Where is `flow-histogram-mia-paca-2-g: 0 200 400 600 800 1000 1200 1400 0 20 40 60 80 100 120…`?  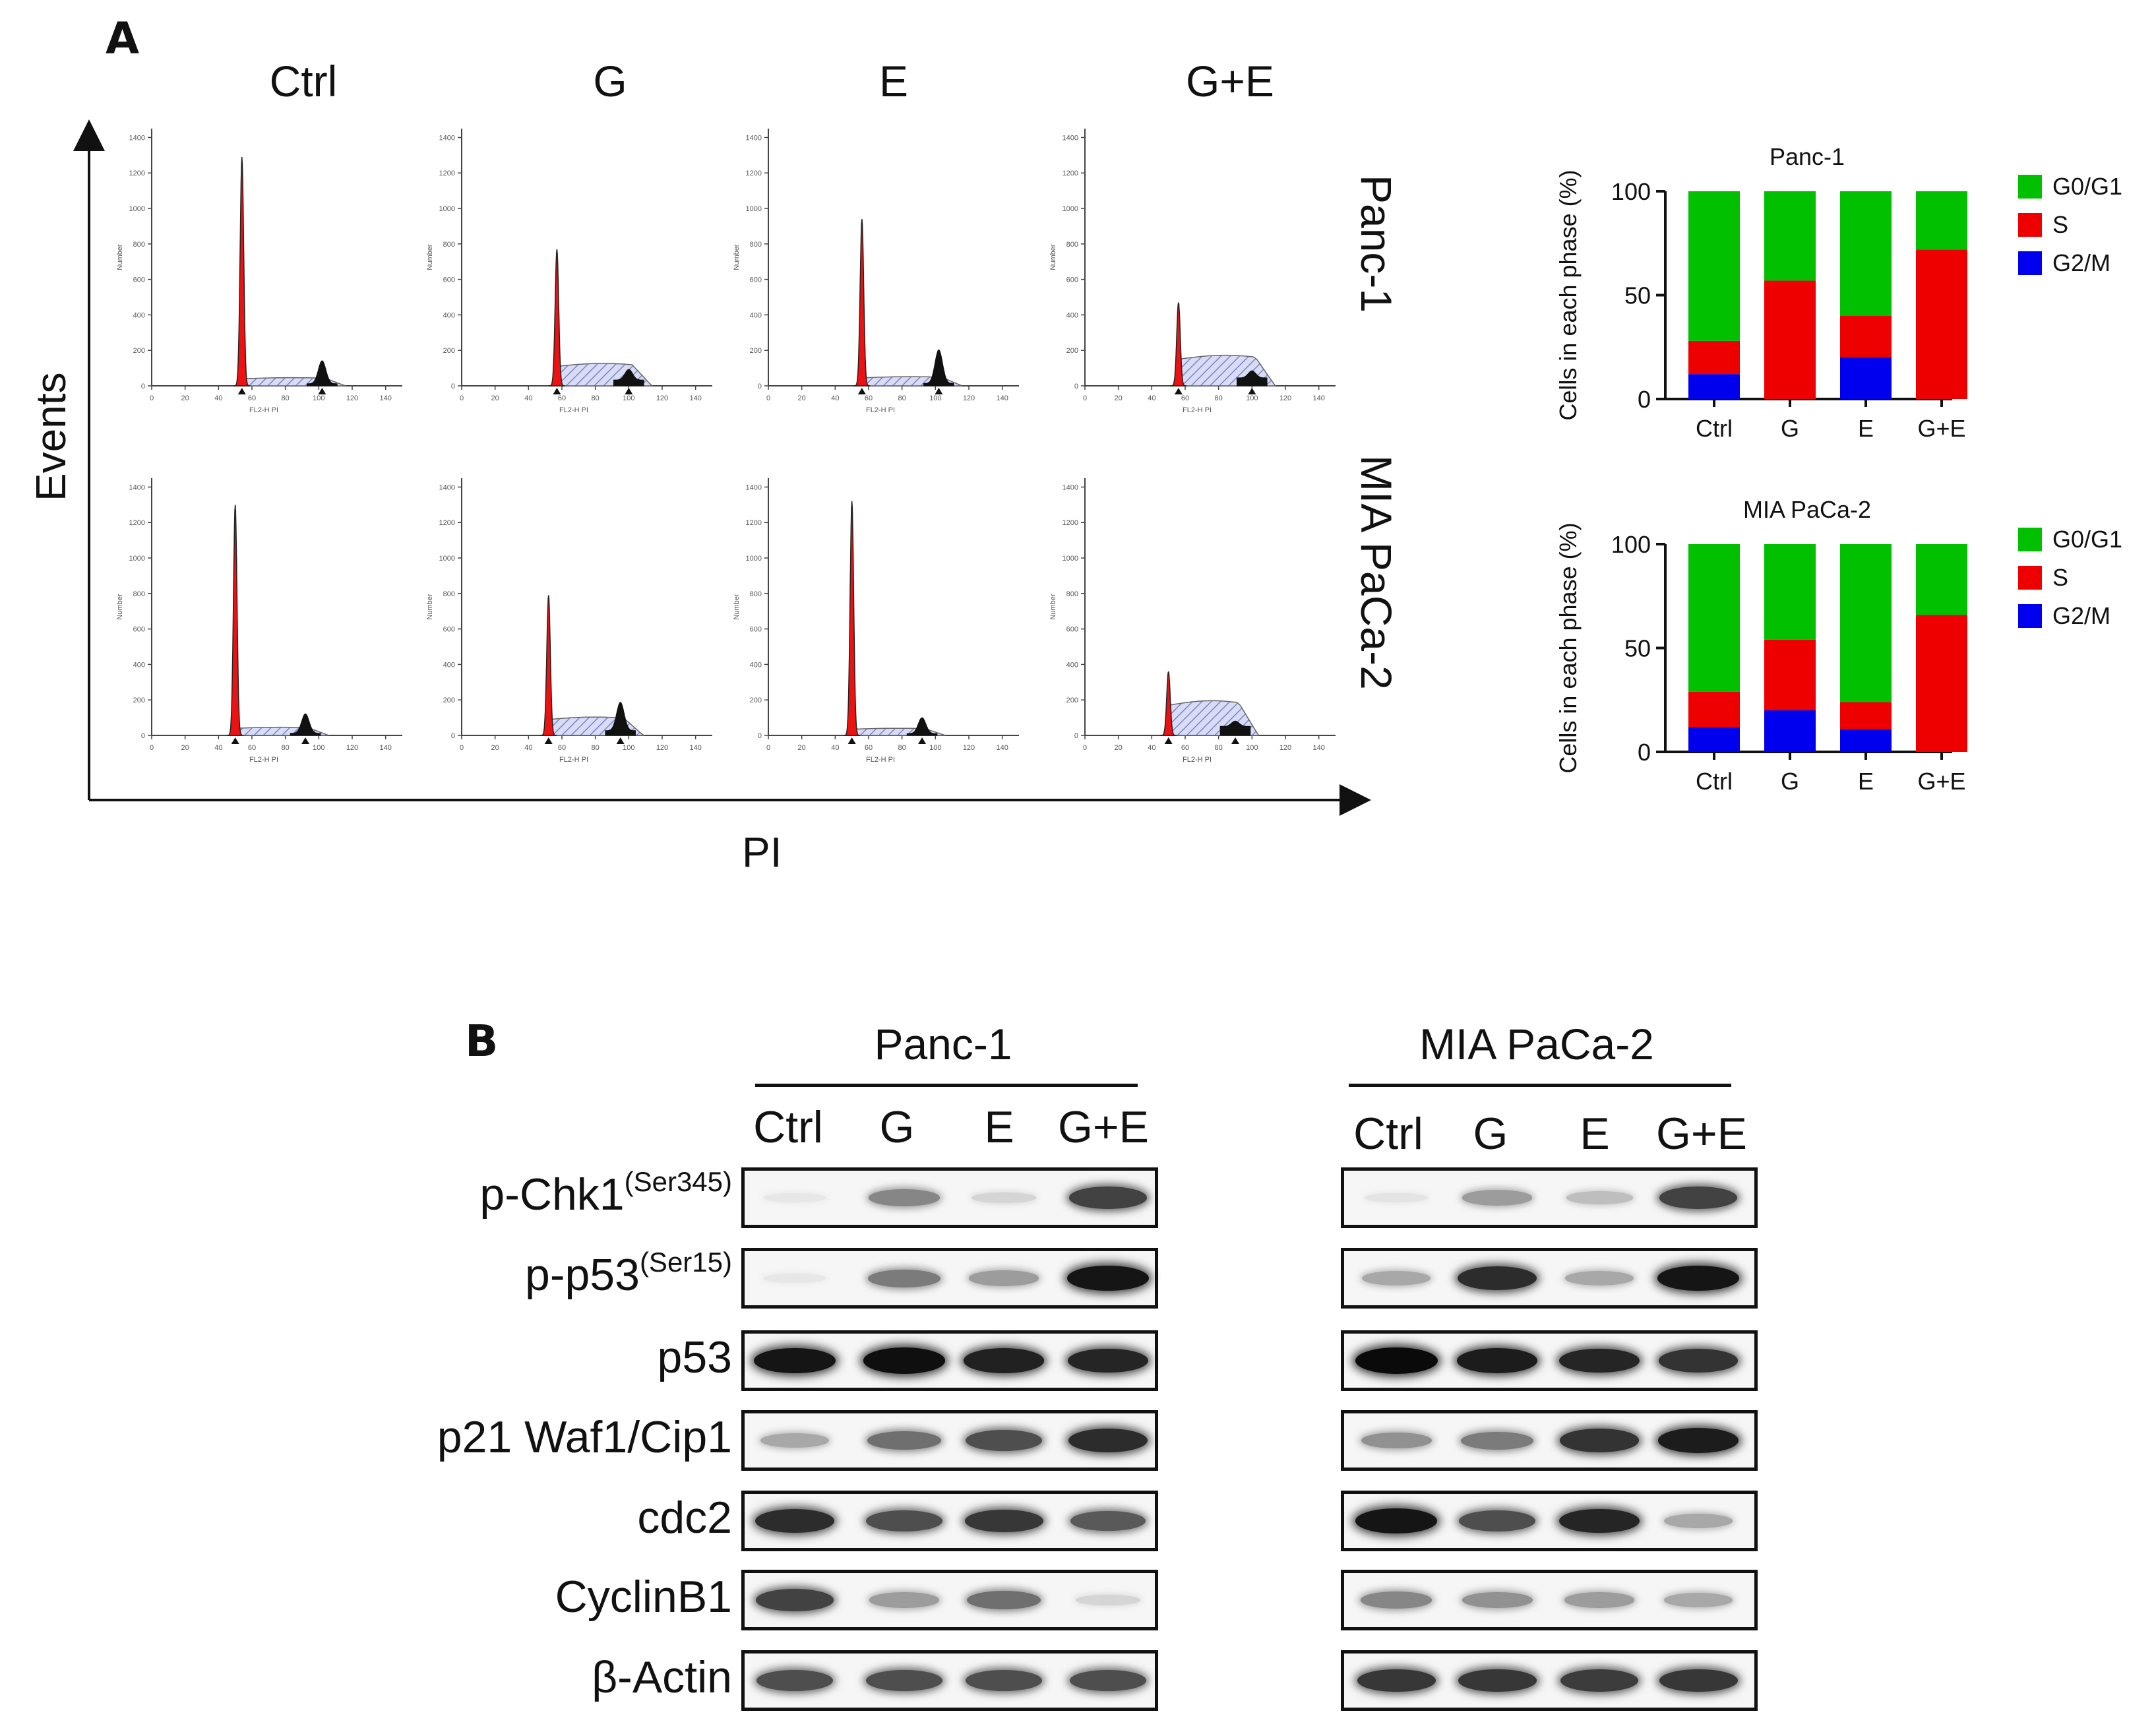 flow-histogram-mia-paca-2-g: 0 200 400 600 800 1000 1200 1400 0 20 40 60 80 100 120… is located at coordinates (569, 621).